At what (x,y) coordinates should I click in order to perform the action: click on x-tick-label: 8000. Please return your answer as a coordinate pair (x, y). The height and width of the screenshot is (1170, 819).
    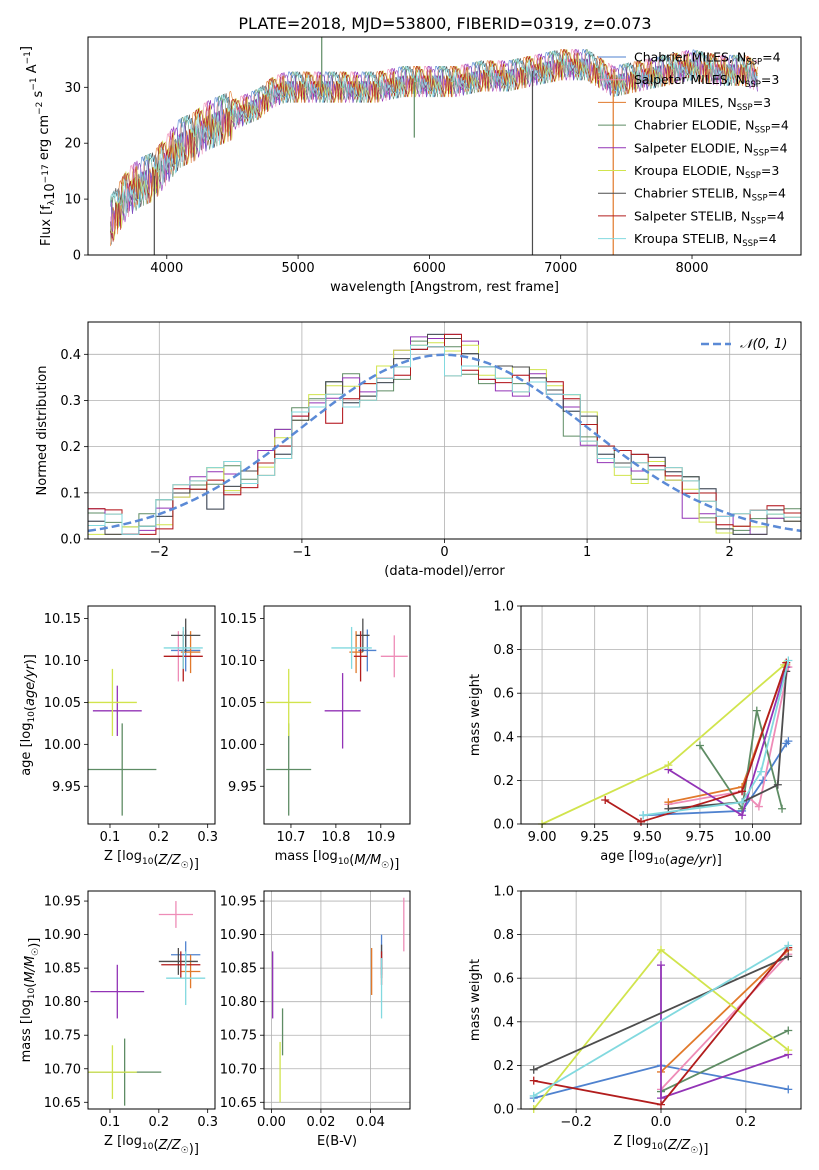
    Looking at the image, I should click on (691, 268).